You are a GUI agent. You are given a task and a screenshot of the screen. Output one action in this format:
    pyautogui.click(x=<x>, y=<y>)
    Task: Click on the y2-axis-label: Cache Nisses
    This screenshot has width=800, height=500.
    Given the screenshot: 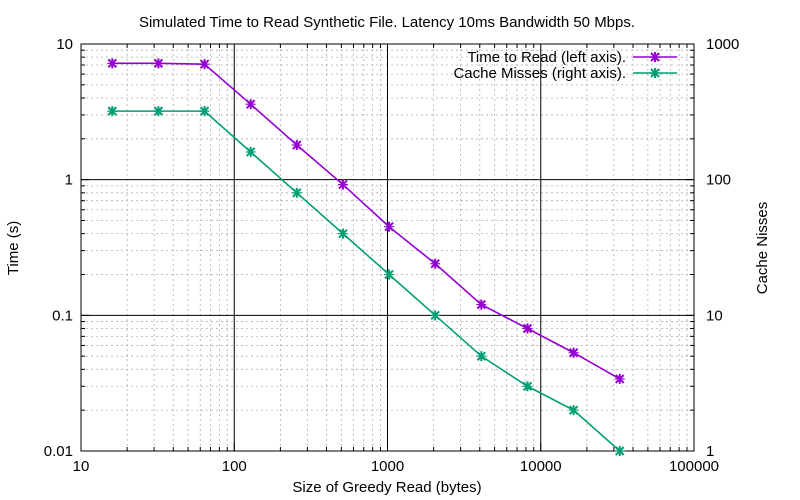 What is the action you would take?
    pyautogui.click(x=762, y=248)
    